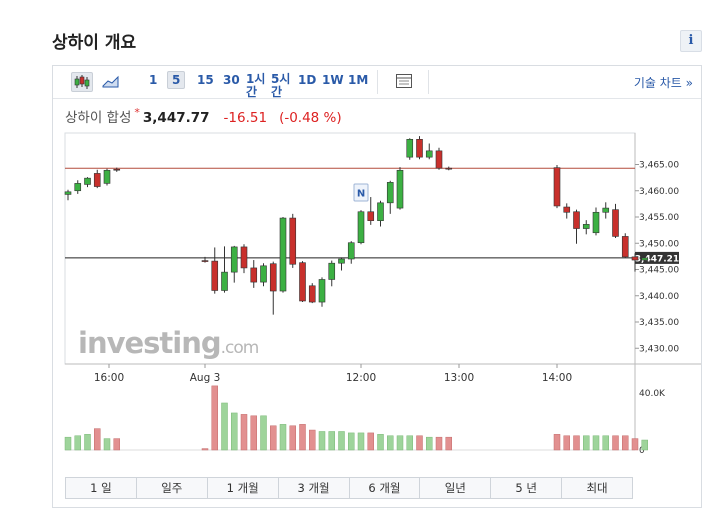 This screenshot has height=520, width=717. Describe the element at coordinates (245, 118) in the screenshot. I see `price-change: -16.51` at that location.